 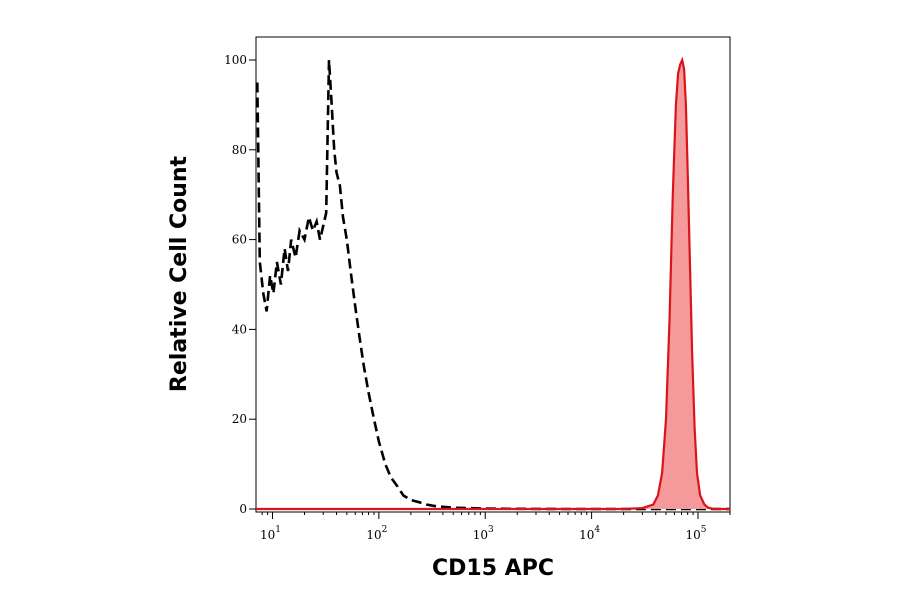 I want to click on x-tick-exponent: 5, so click(x=704, y=530).